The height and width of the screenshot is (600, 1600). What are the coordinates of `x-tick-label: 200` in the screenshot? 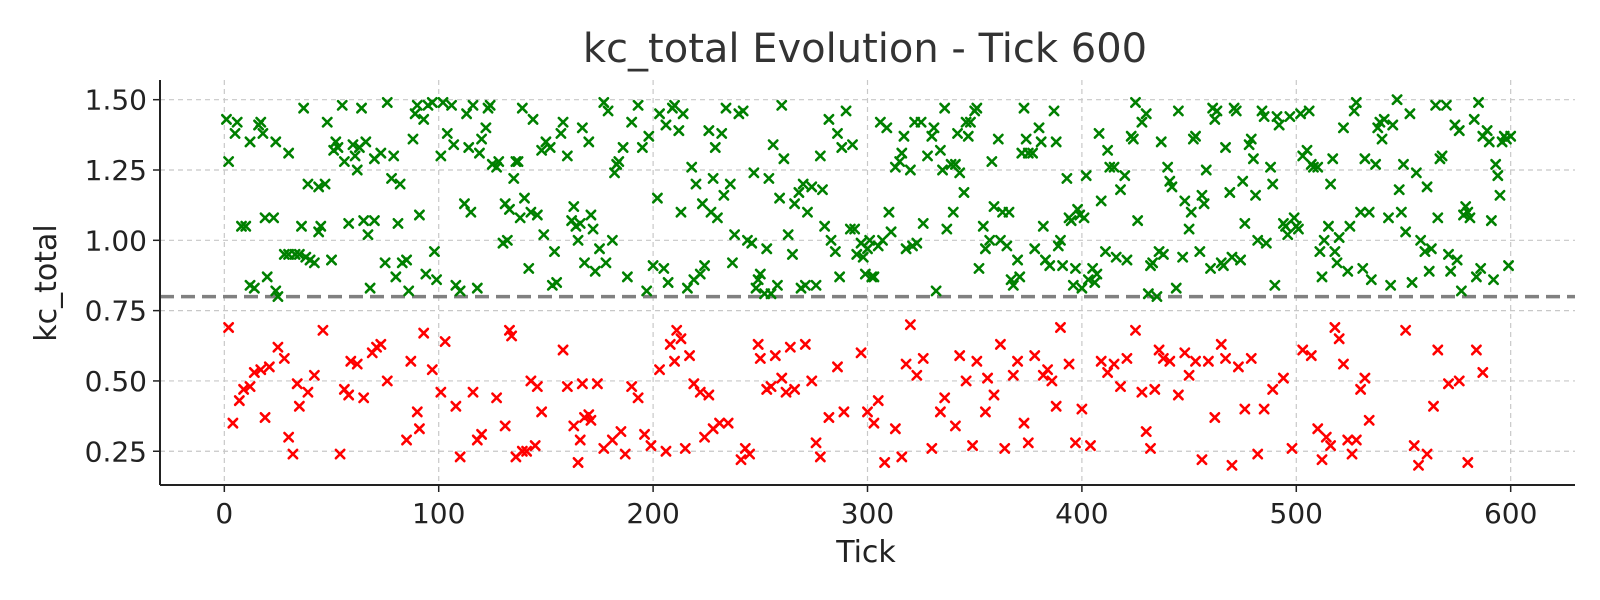 It's located at (652, 513).